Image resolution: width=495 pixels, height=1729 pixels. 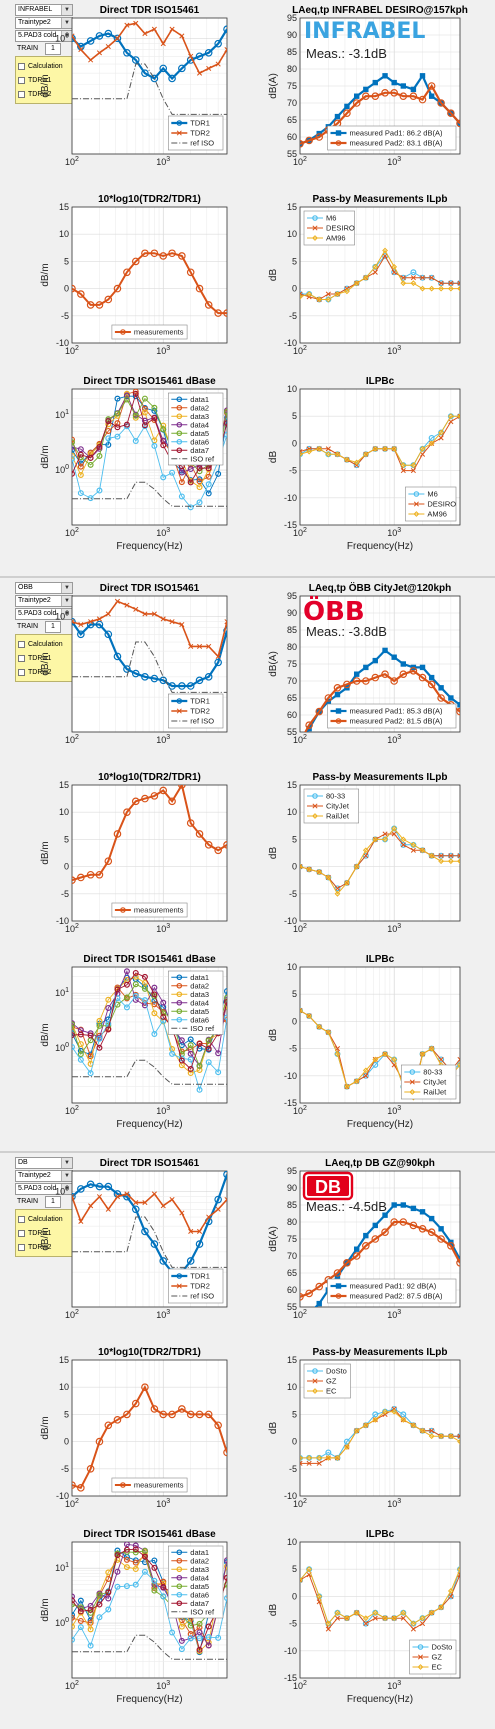 What do you see at coordinates (334, 610) in the screenshot?
I see `operator-logo: ÖBB` at bounding box center [334, 610].